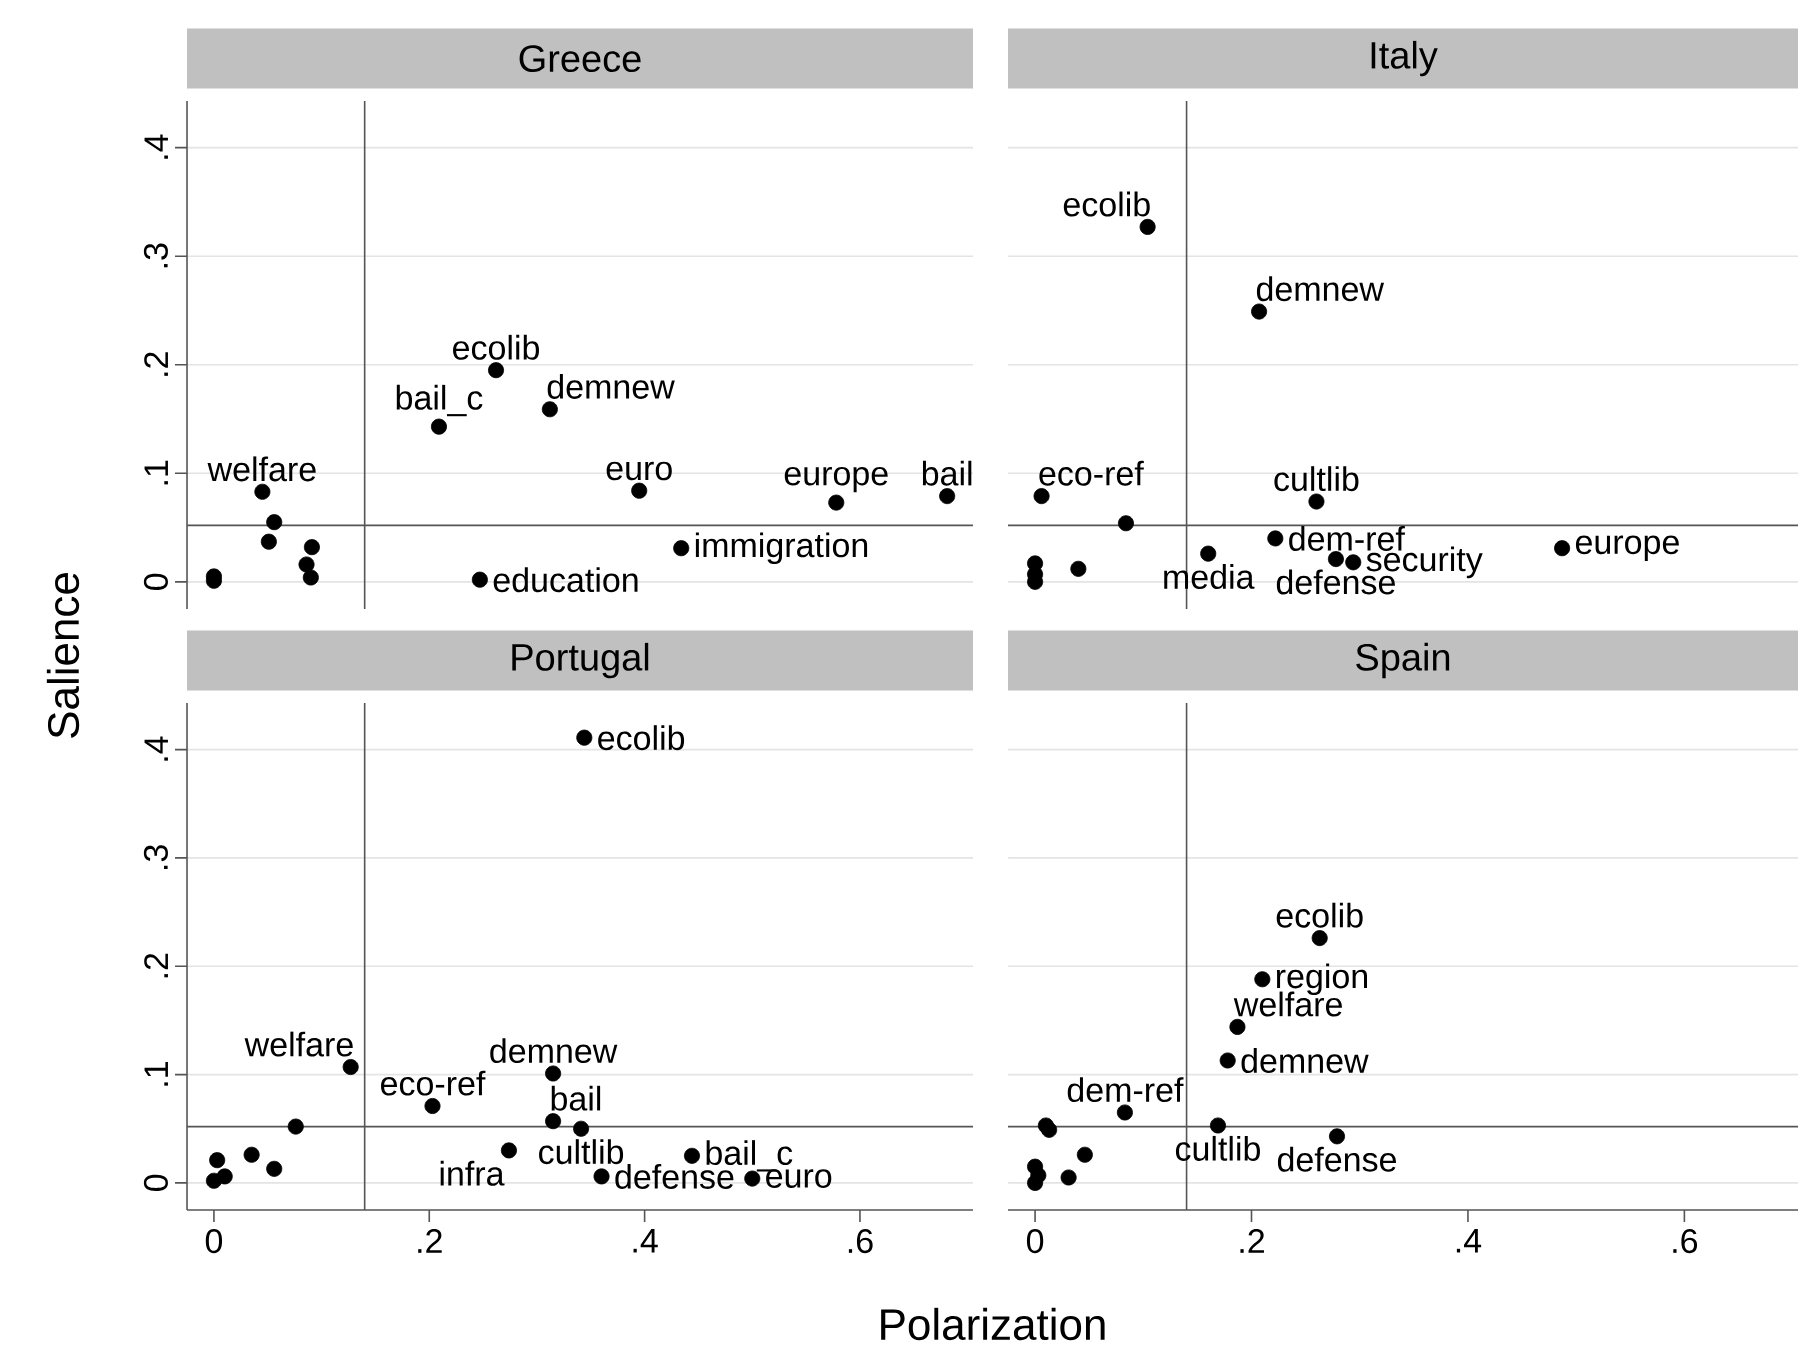  Describe the element at coordinates (993, 1324) in the screenshot. I see `x-axis-title: Polarization` at that location.